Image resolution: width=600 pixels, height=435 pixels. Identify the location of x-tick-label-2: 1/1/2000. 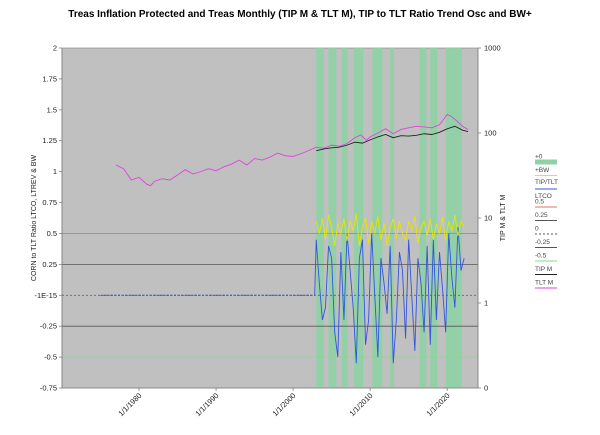
(284, 404).